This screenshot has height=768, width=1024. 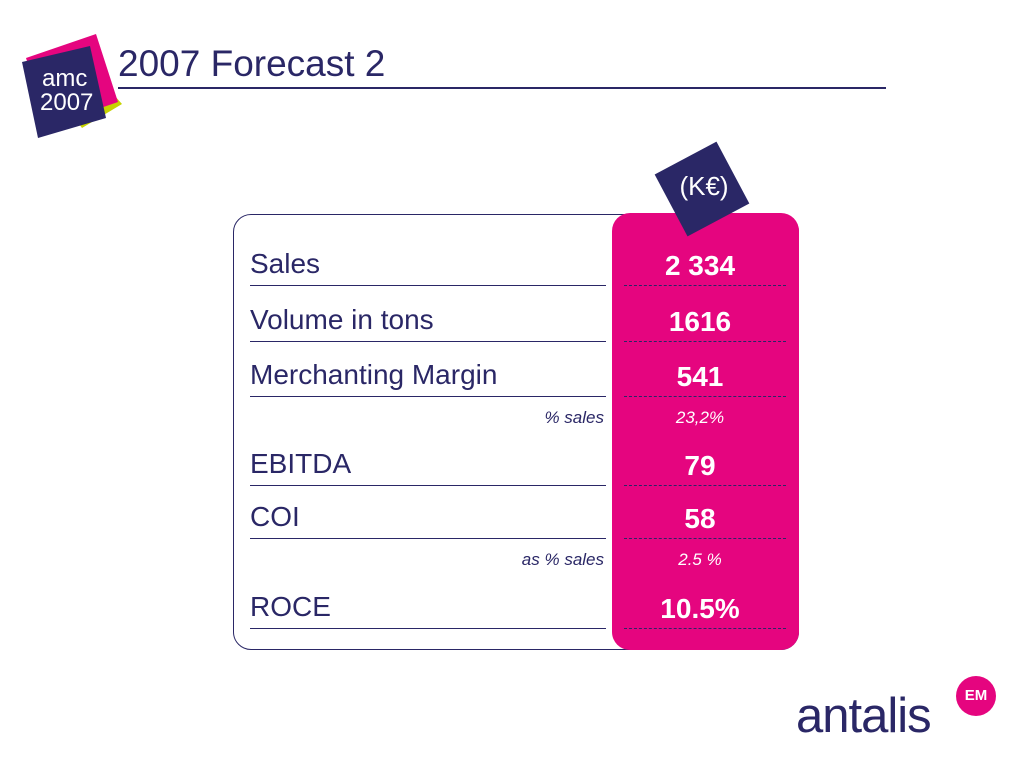 I want to click on table-row-volume: Volume in tons 1616, so click(x=521, y=323).